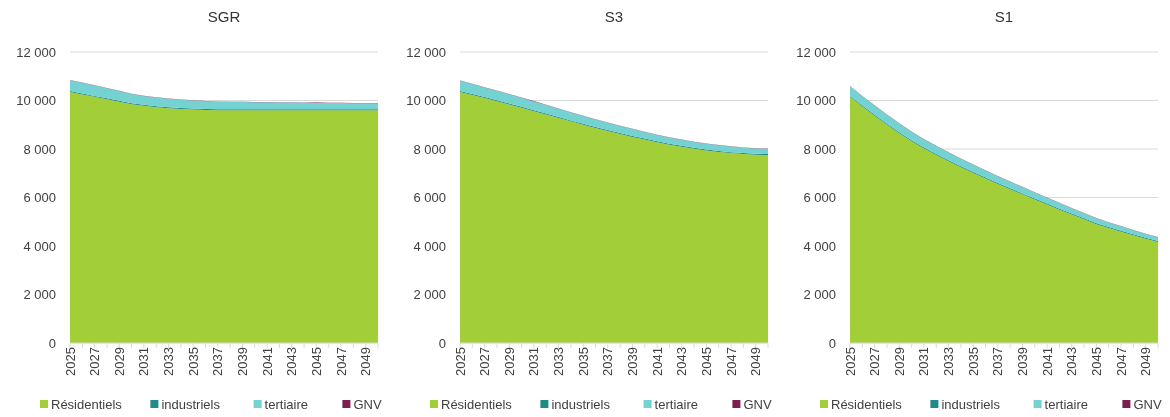 The width and height of the screenshot is (1170, 417). What do you see at coordinates (614, 16) in the screenshot?
I see `chart-title: S3` at bounding box center [614, 16].